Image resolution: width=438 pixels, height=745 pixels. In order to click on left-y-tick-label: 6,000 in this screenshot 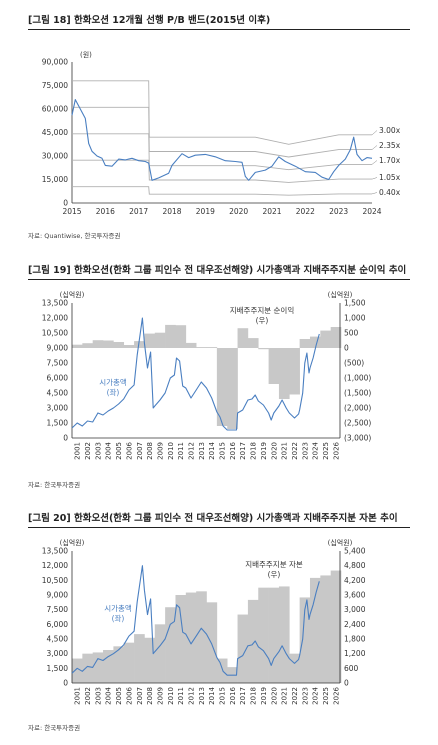, I will do `click(58, 378)`.